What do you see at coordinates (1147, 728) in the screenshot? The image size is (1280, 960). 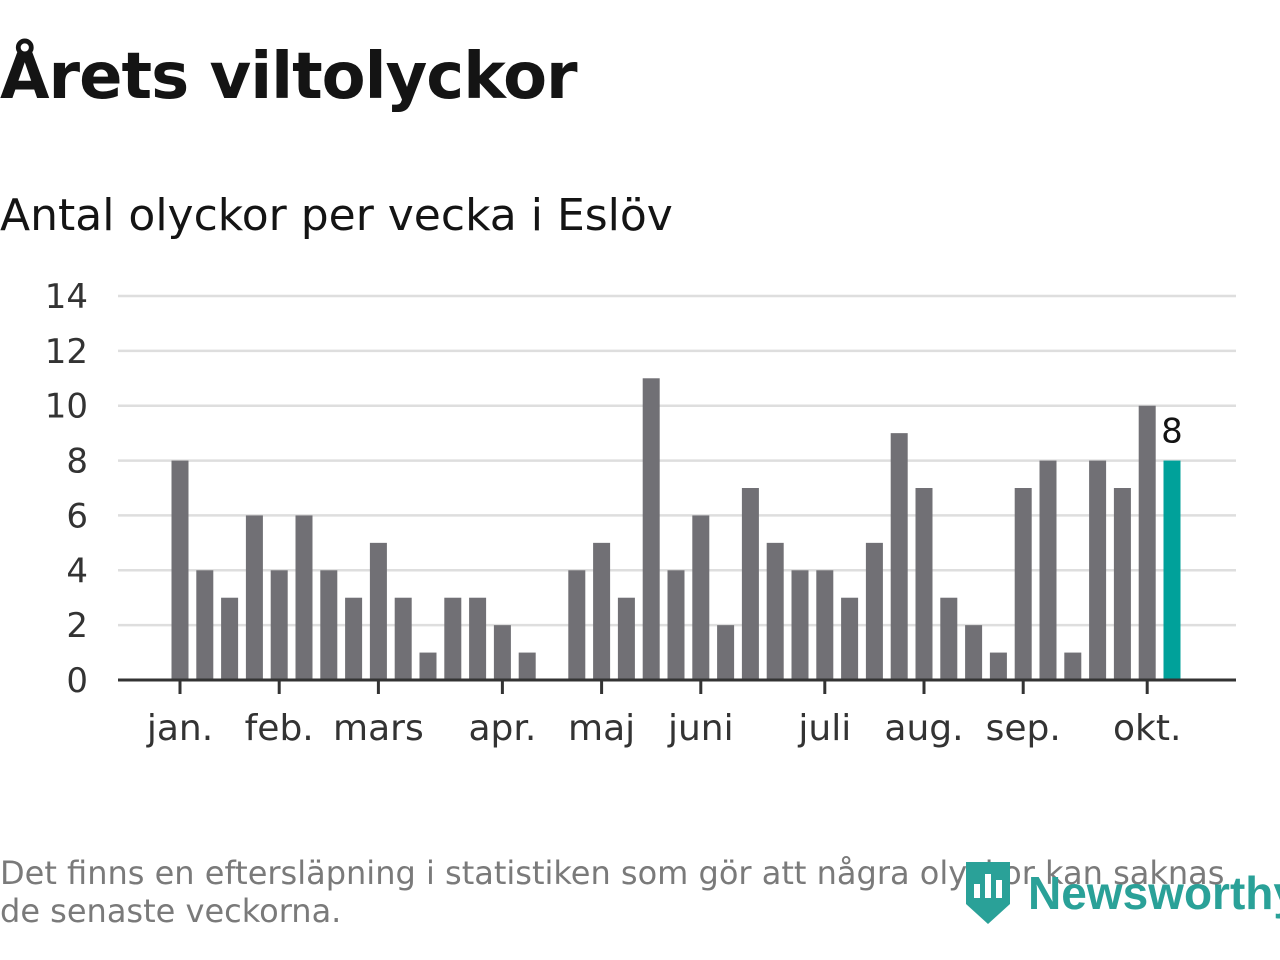 I see `x-tick-label-okt.: okt.` at bounding box center [1147, 728].